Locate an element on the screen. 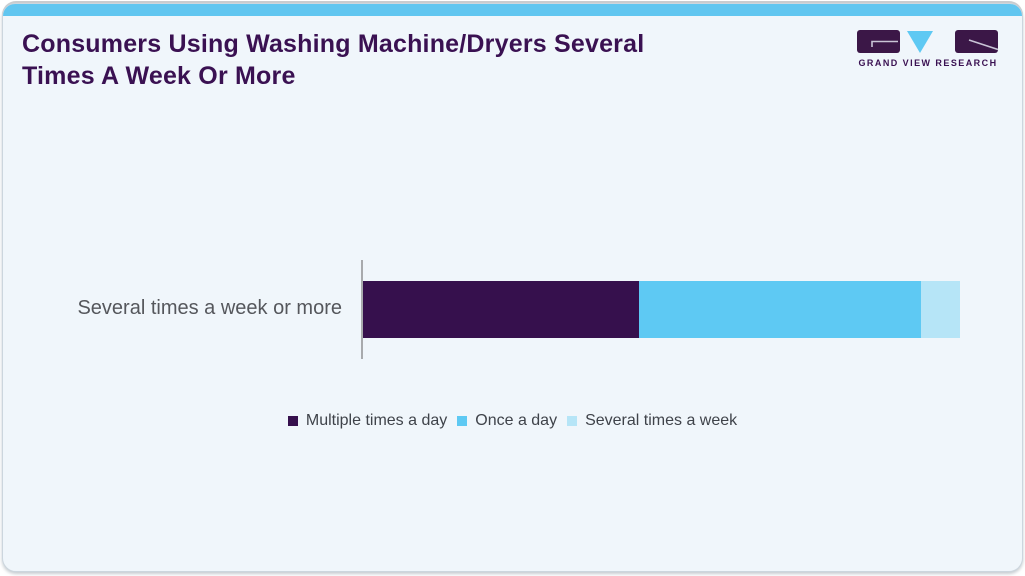  legend-item-several-times-a-week: Several times a week is located at coordinates (652, 421).